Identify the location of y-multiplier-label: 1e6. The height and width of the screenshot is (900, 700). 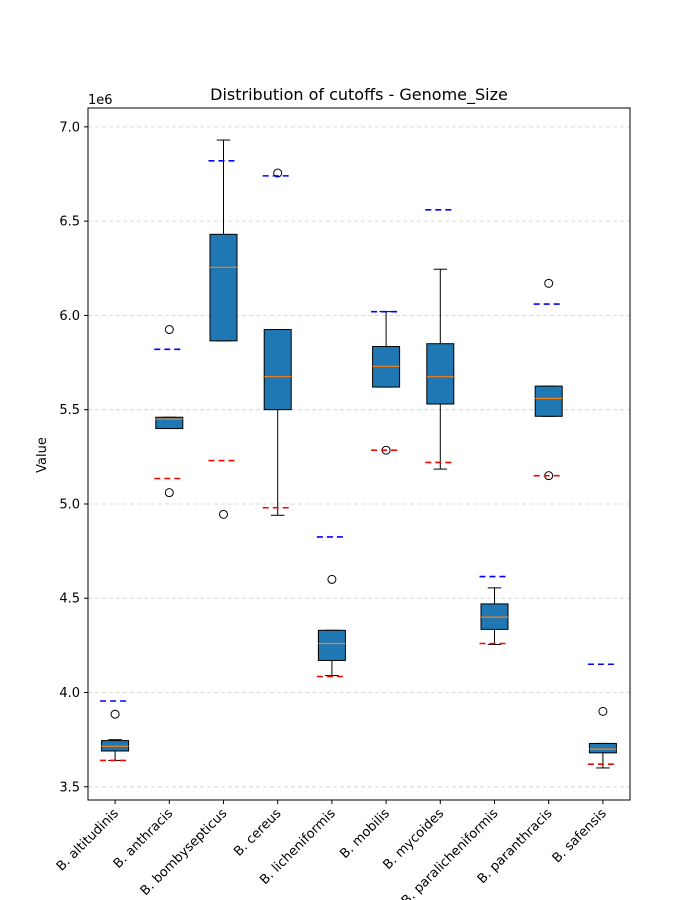
(100, 100).